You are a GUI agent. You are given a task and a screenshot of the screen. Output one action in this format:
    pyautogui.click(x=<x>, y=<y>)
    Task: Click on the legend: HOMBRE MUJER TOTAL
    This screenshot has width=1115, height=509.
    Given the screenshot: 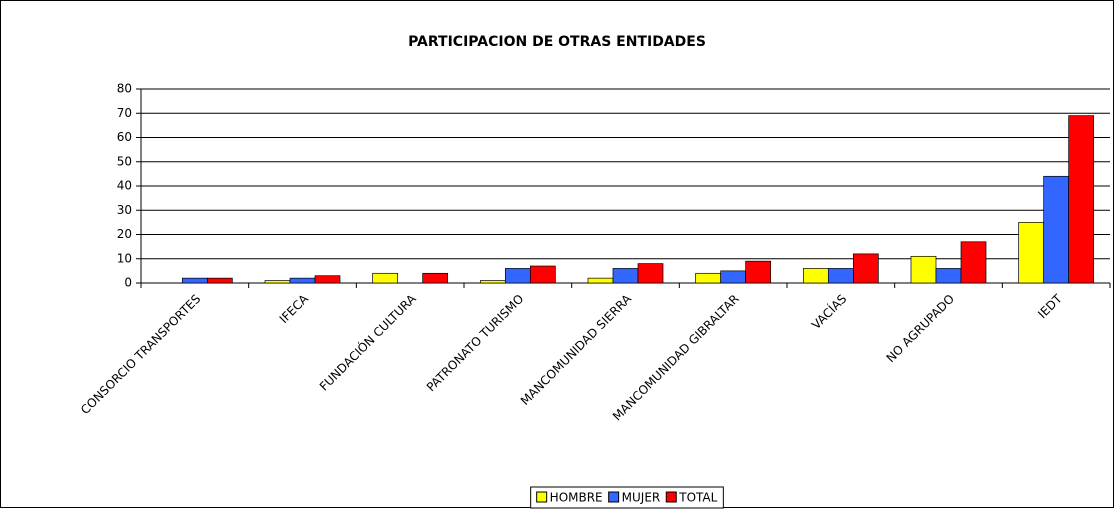 What is the action you would take?
    pyautogui.click(x=627, y=497)
    